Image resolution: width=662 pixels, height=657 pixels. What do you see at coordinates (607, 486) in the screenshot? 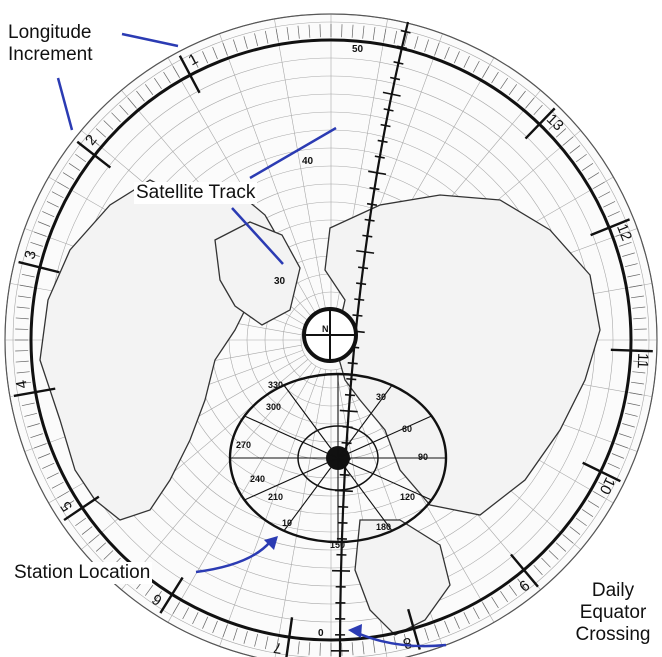
I see `rim-number-10: 10` at bounding box center [607, 486].